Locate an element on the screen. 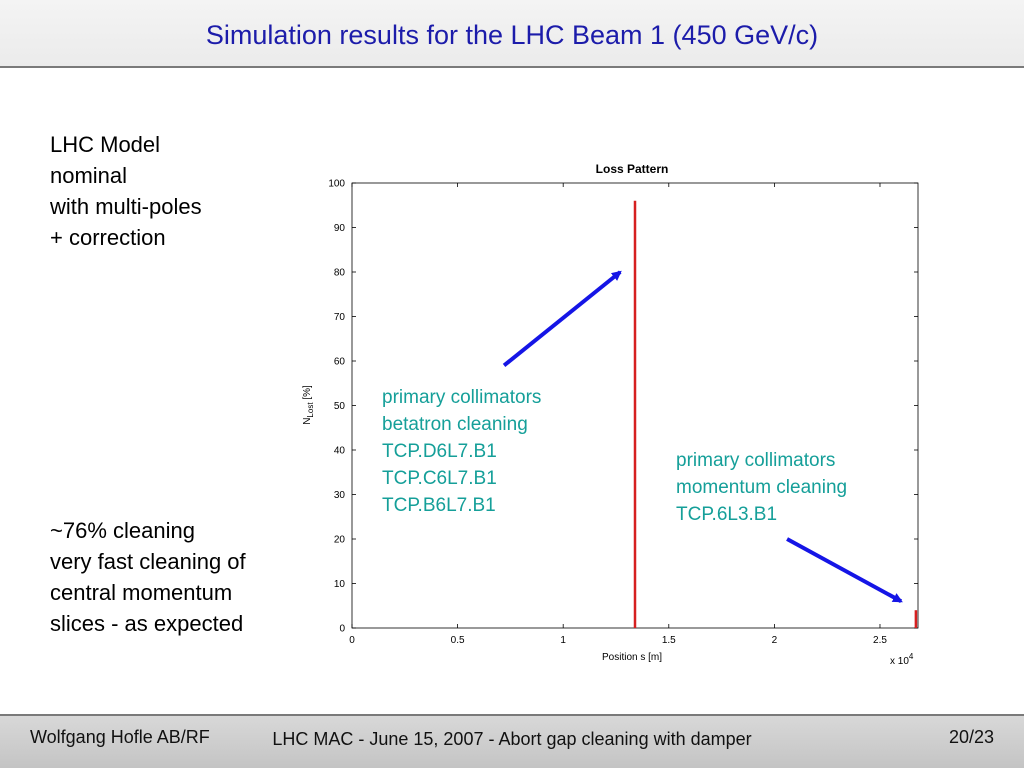 The height and width of the screenshot is (768, 1024). annotation-line: momentum cleaning is located at coordinates (762, 487).